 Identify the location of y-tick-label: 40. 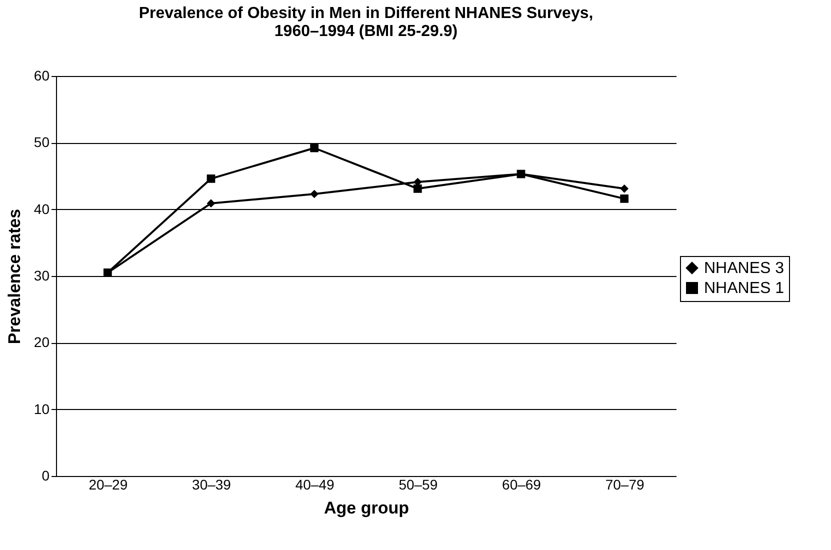
(42, 208).